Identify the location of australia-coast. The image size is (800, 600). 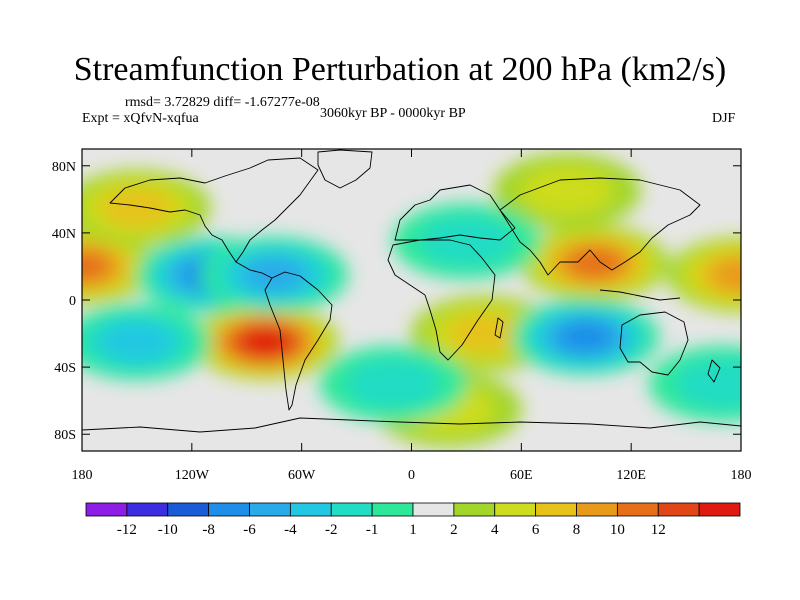
(654, 343).